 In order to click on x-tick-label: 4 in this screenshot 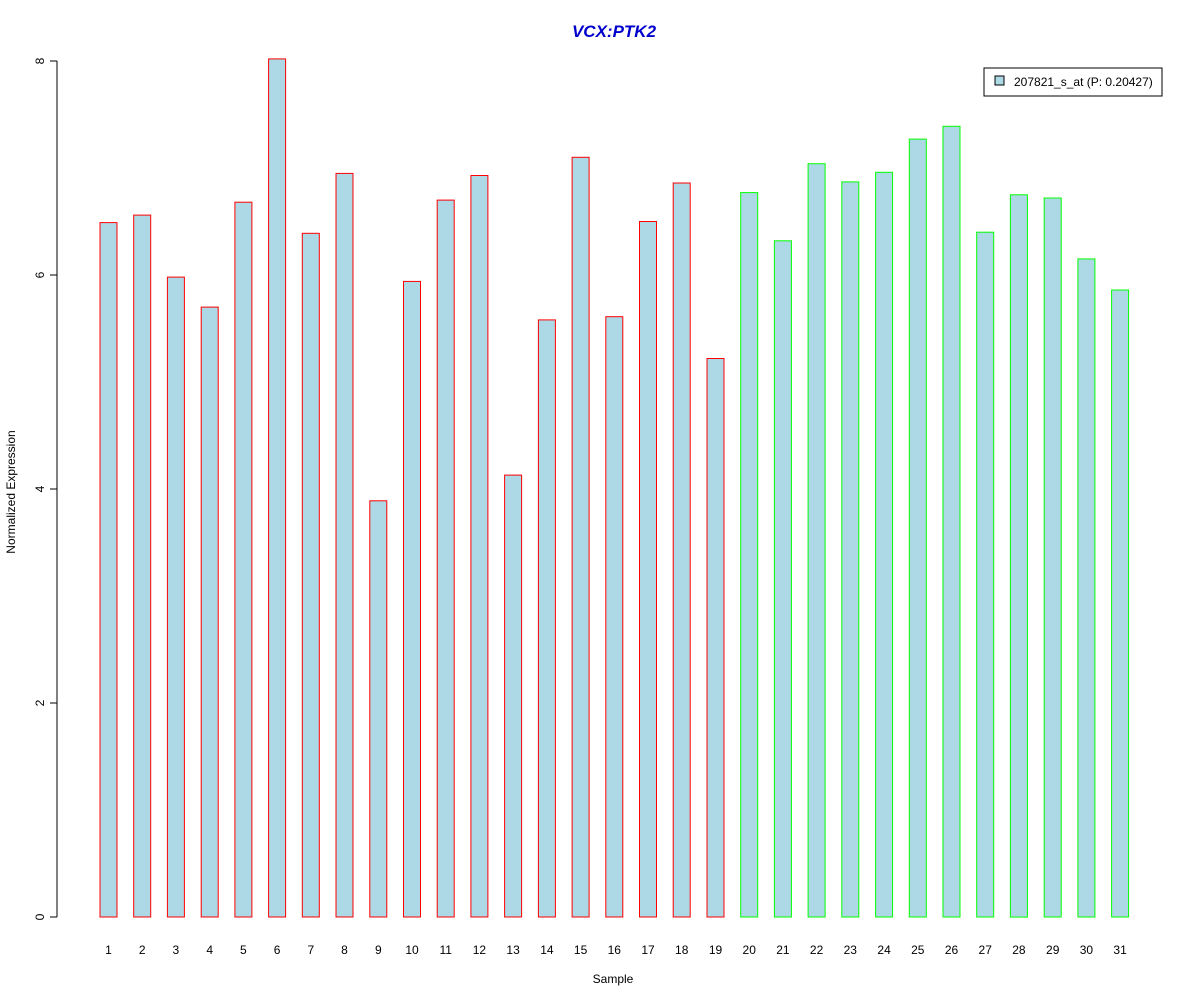, I will do `click(209, 950)`.